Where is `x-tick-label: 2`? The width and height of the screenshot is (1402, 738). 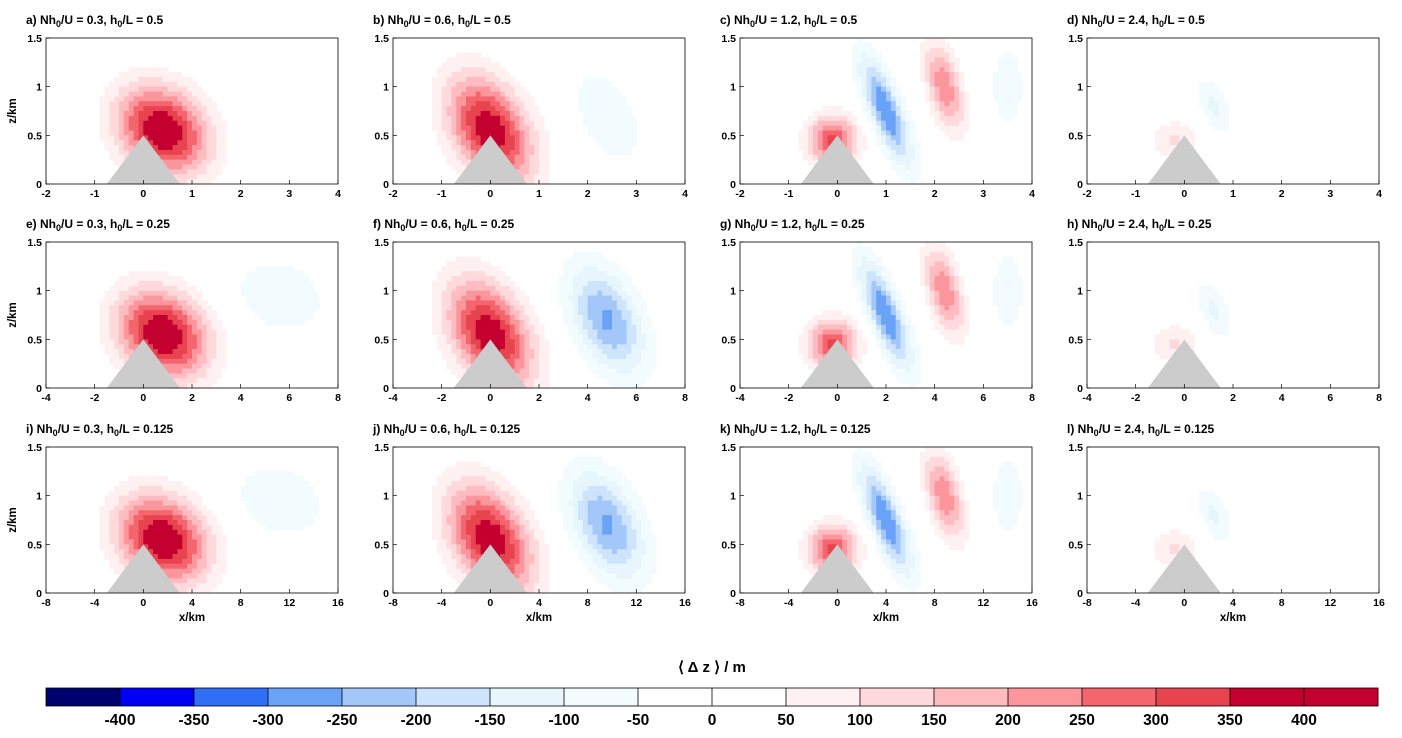 x-tick-label: 2 is located at coordinates (886, 398).